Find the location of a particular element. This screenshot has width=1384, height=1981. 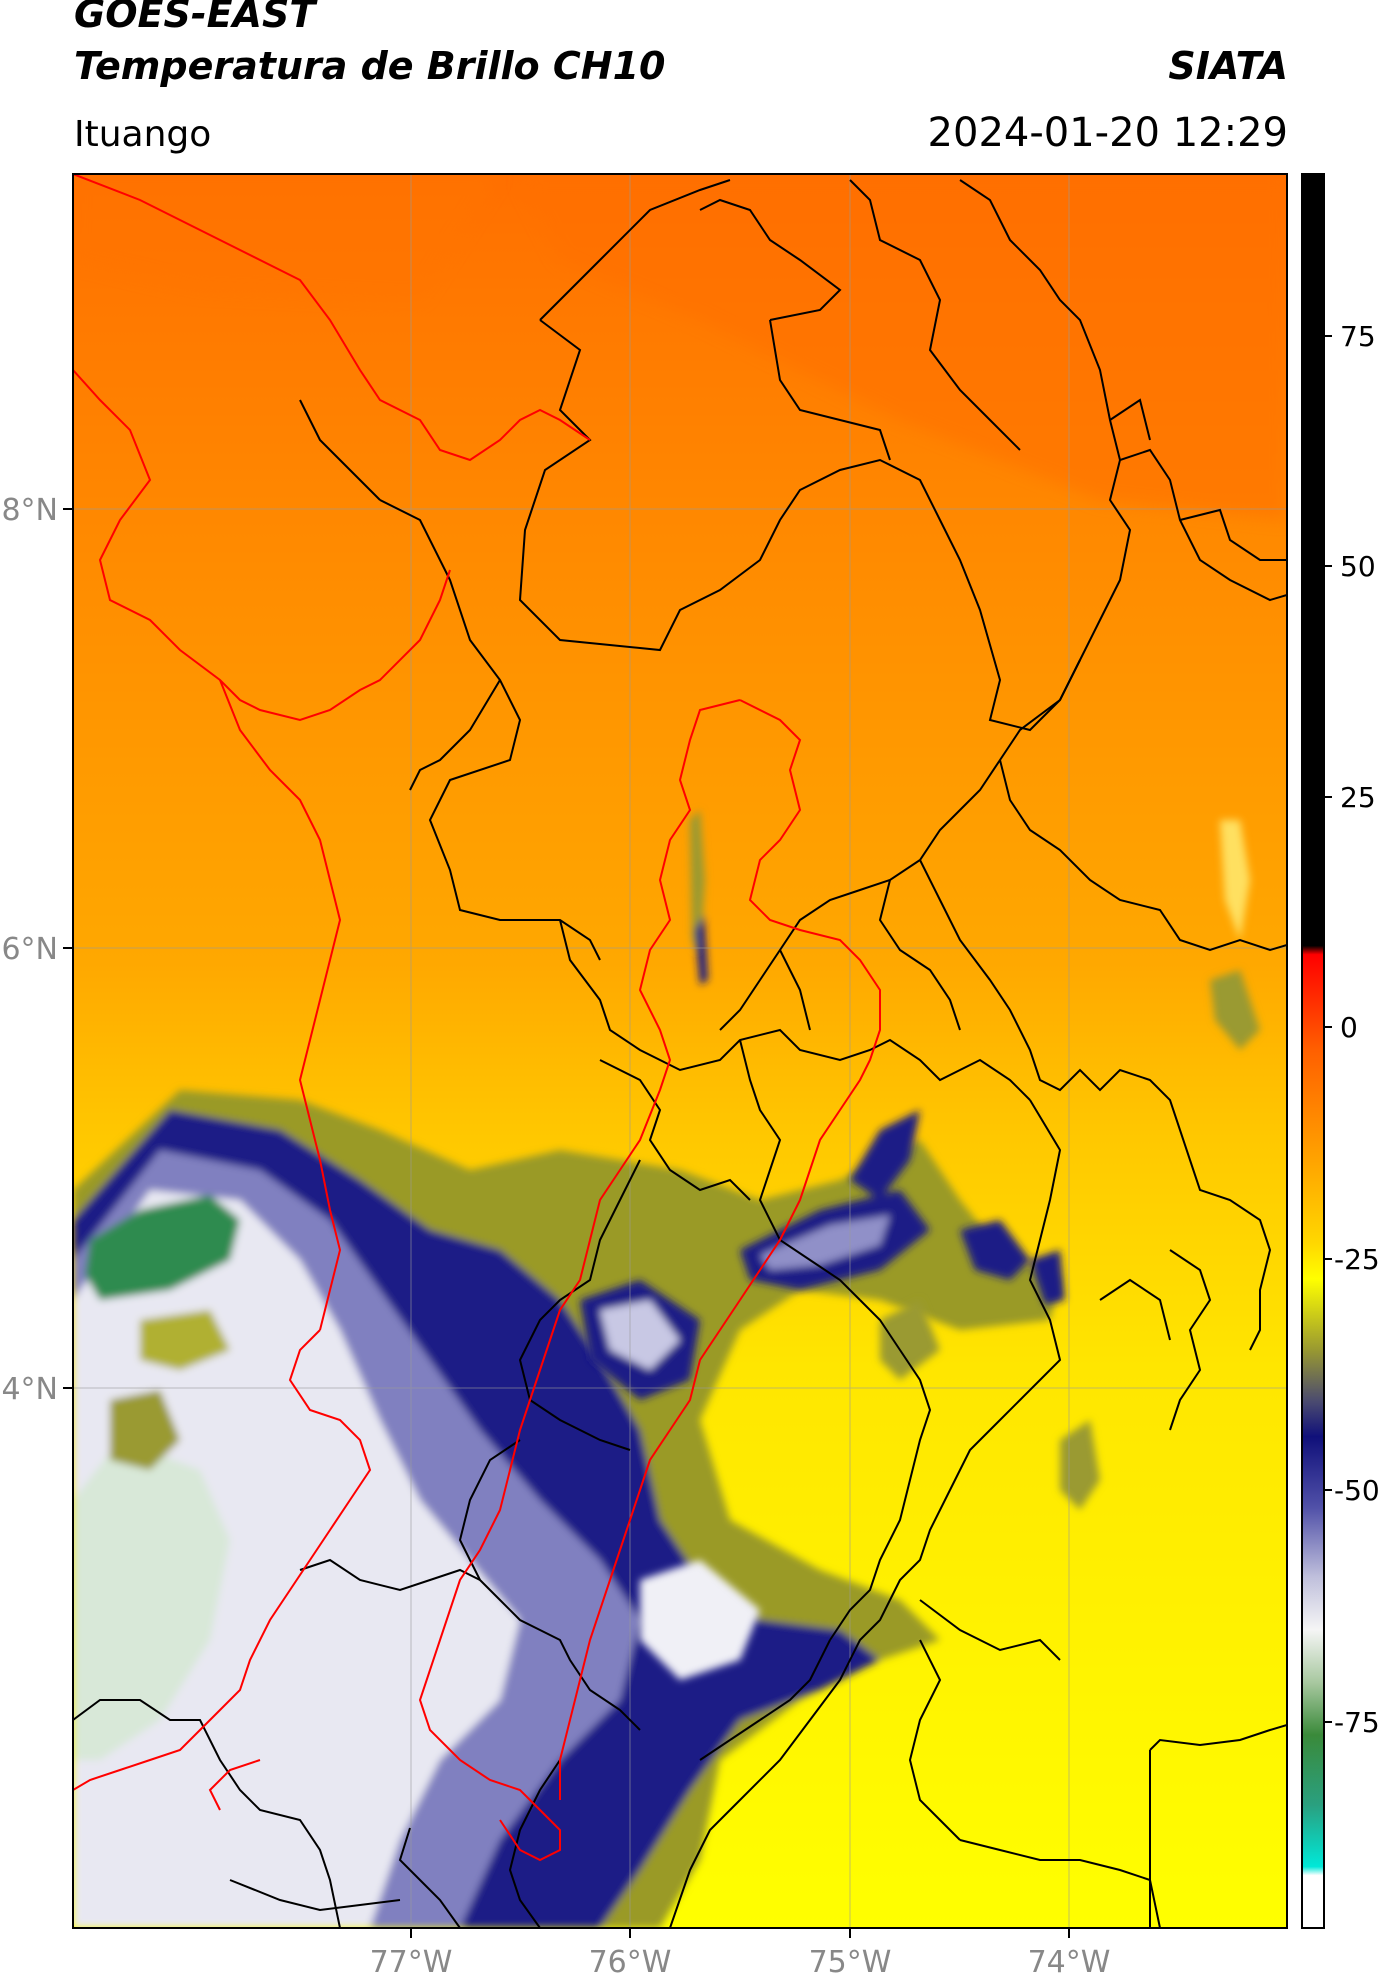

lat-label-6n: 6°N is located at coordinates (29, 949).